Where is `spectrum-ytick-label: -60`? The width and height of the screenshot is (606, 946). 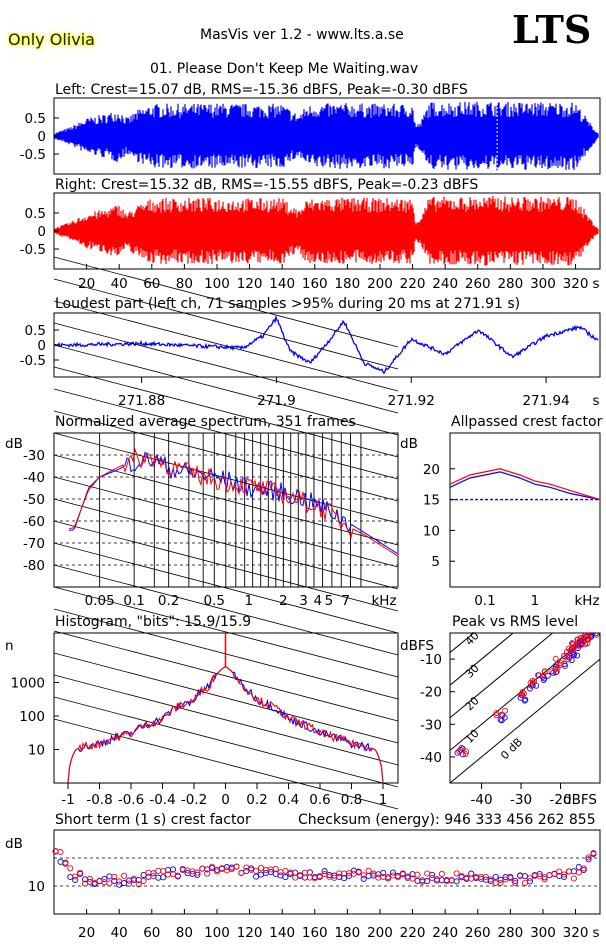 spectrum-ytick-label: -60 is located at coordinates (34, 522).